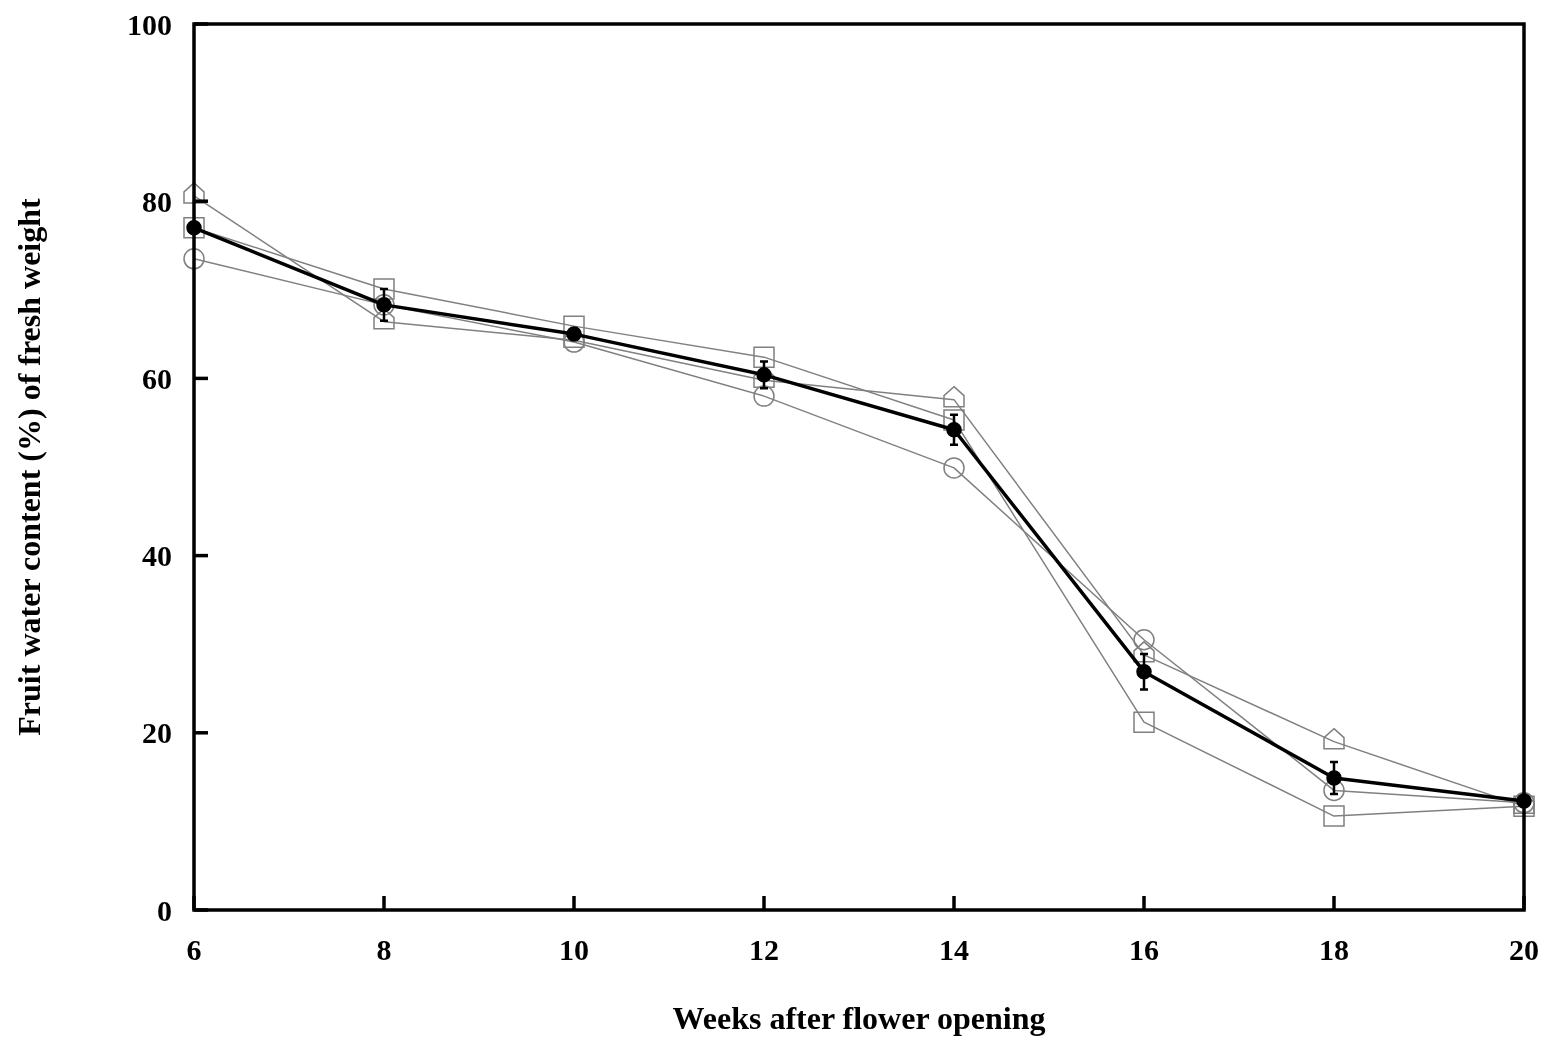  I want to click on x-axis-title: Weeks after flower opening, so click(859, 1018).